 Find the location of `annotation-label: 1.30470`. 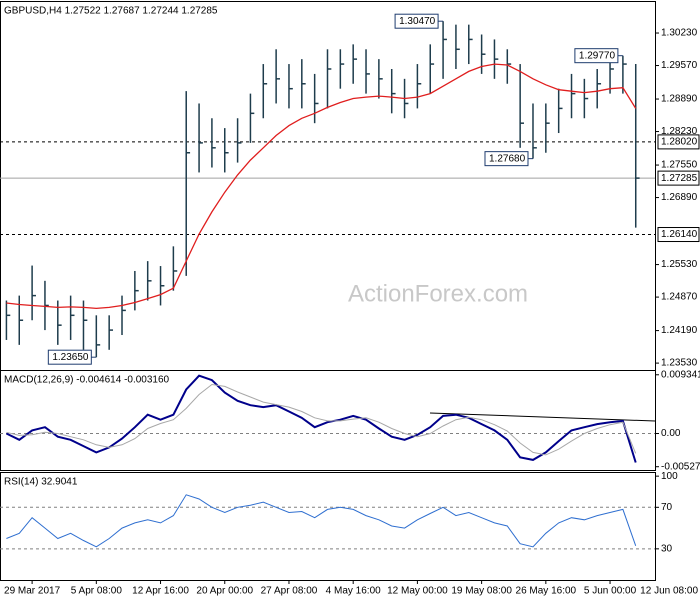

annotation-label: 1.30470 is located at coordinates (417, 21).